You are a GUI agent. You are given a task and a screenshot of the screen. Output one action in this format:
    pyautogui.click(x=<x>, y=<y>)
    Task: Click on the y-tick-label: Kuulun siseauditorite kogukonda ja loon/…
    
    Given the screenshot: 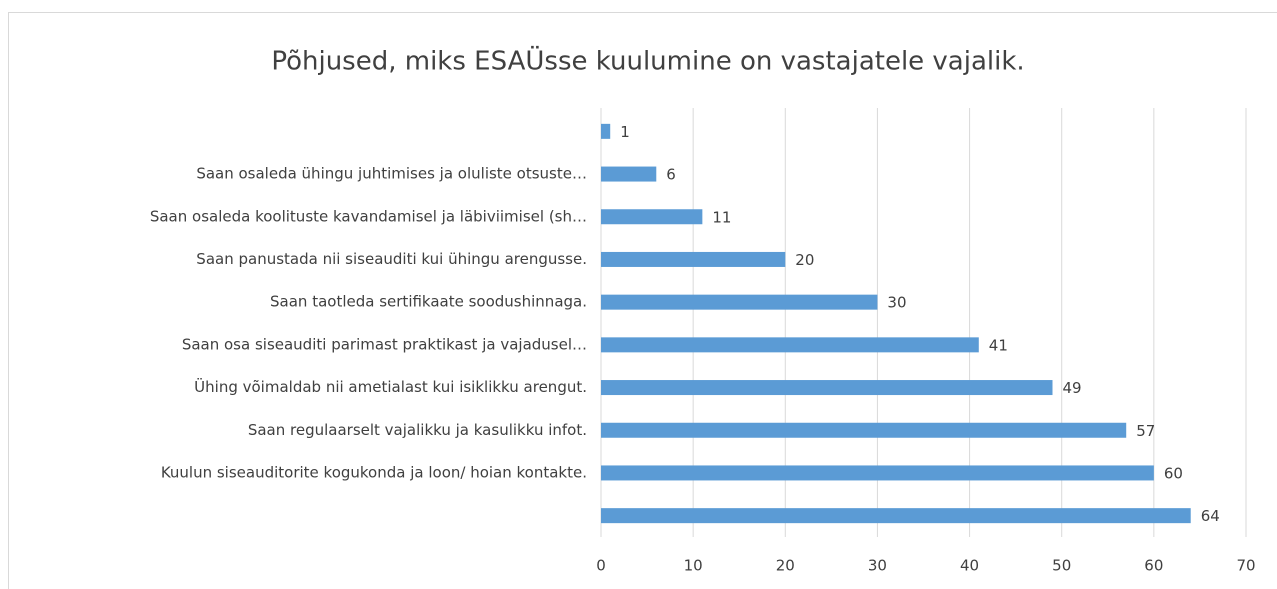 What is the action you would take?
    pyautogui.click(x=374, y=472)
    